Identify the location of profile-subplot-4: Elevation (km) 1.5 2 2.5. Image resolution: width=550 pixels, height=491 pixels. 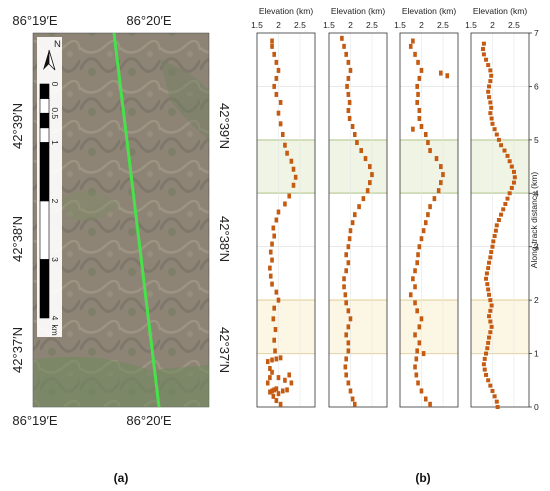
(497, 207).